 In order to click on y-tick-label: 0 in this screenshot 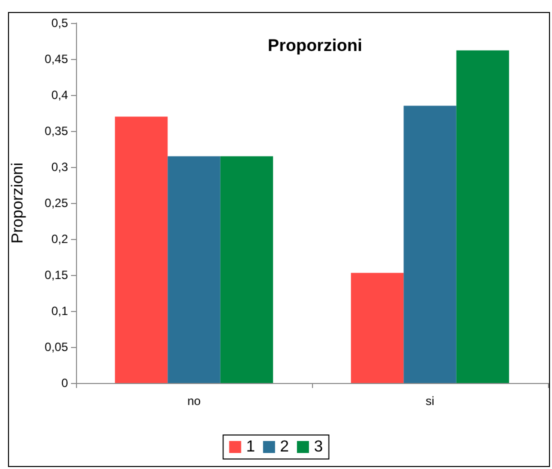, I will do `click(64, 383)`.